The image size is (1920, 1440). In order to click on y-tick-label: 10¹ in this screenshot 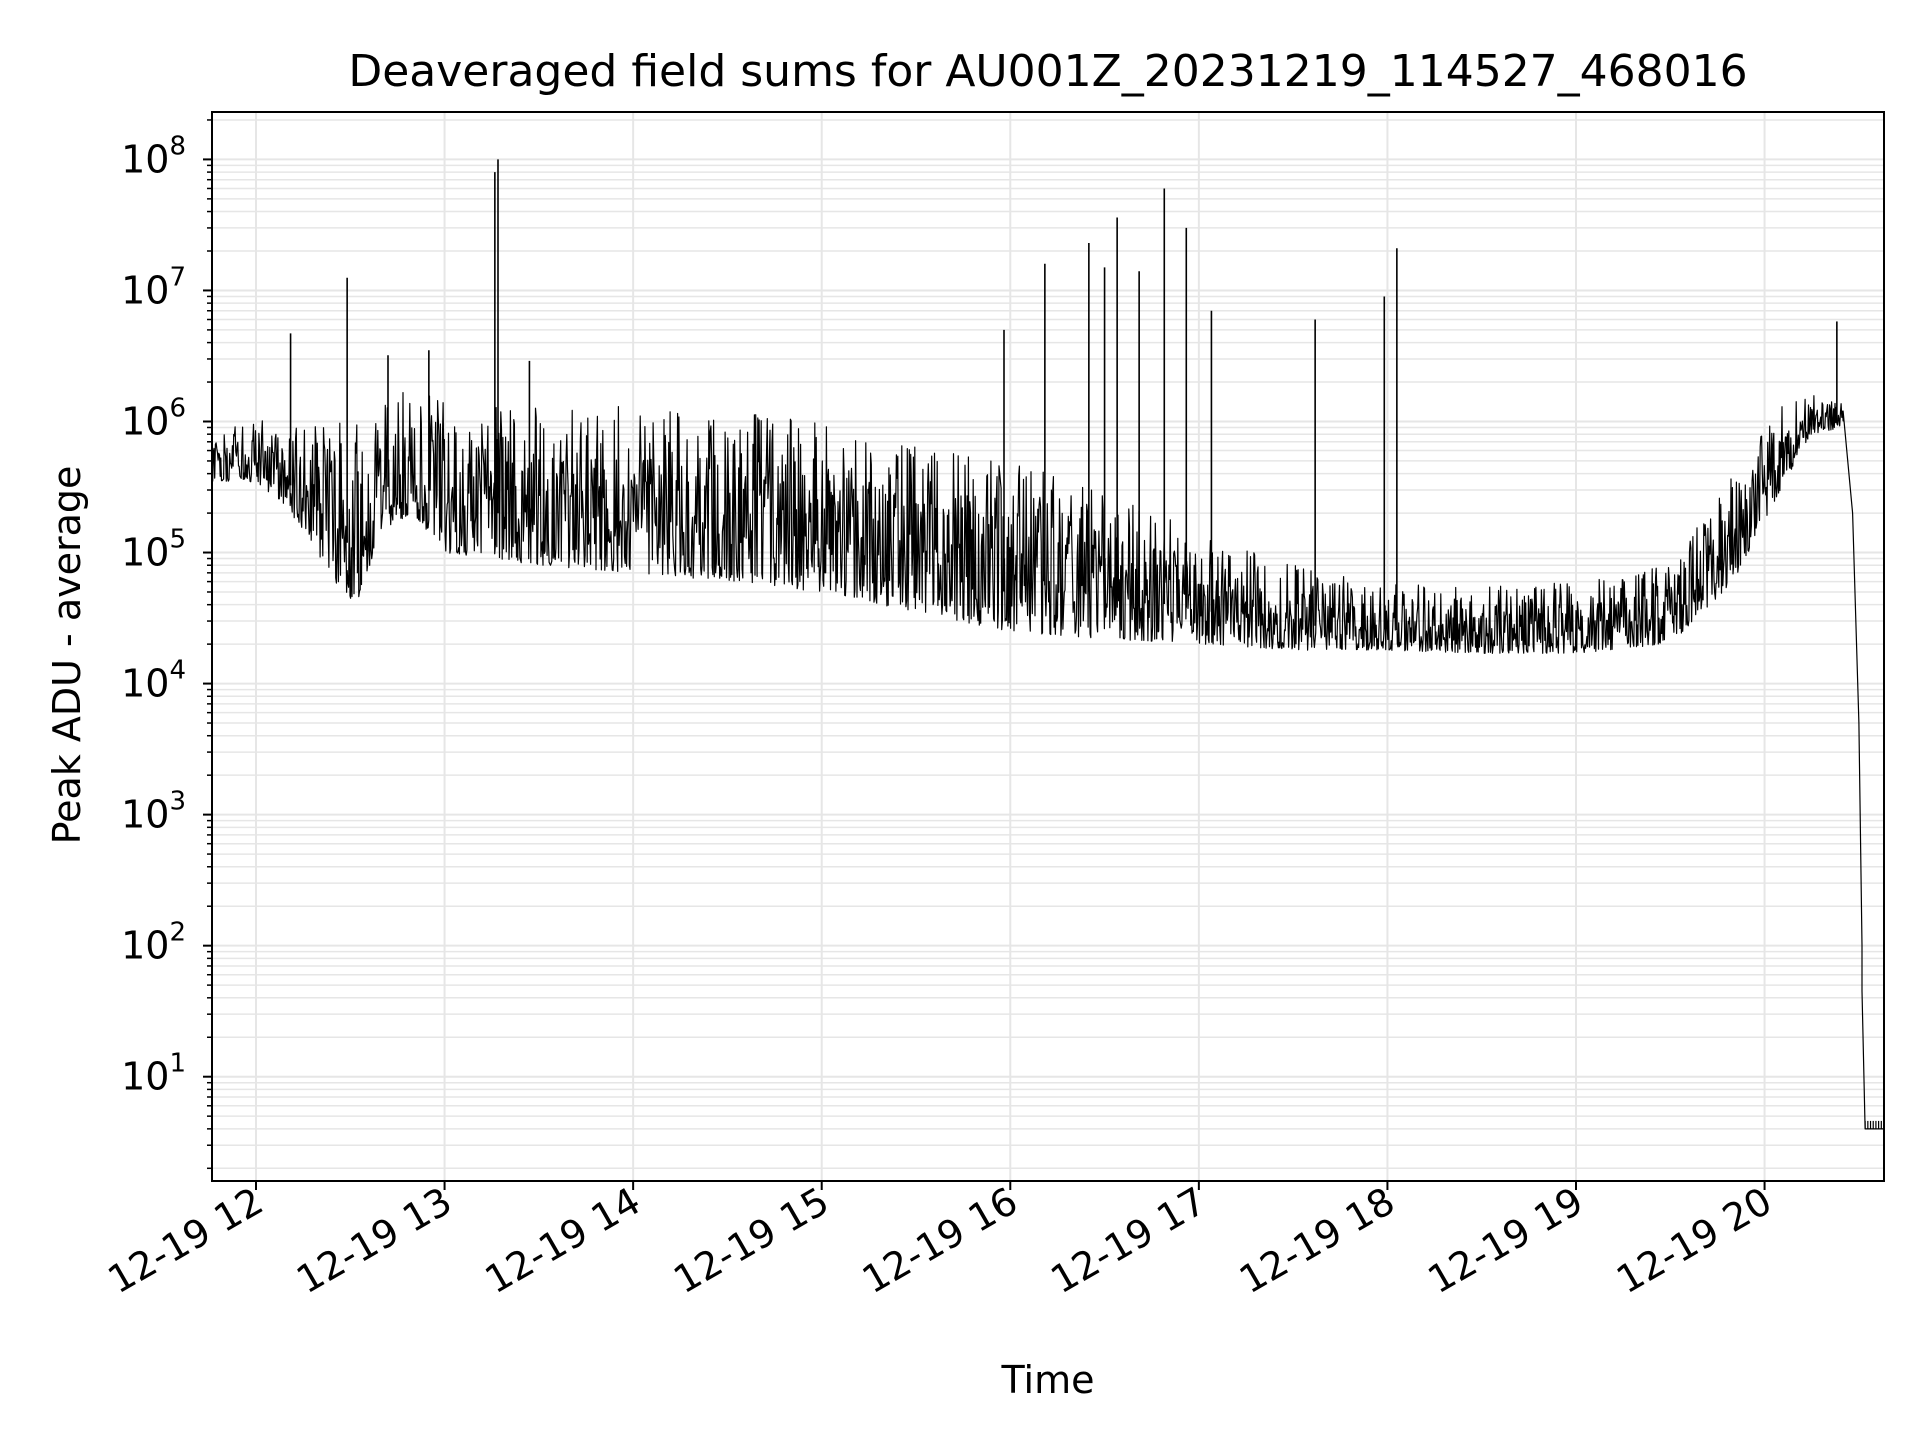, I will do `click(153, 1074)`.